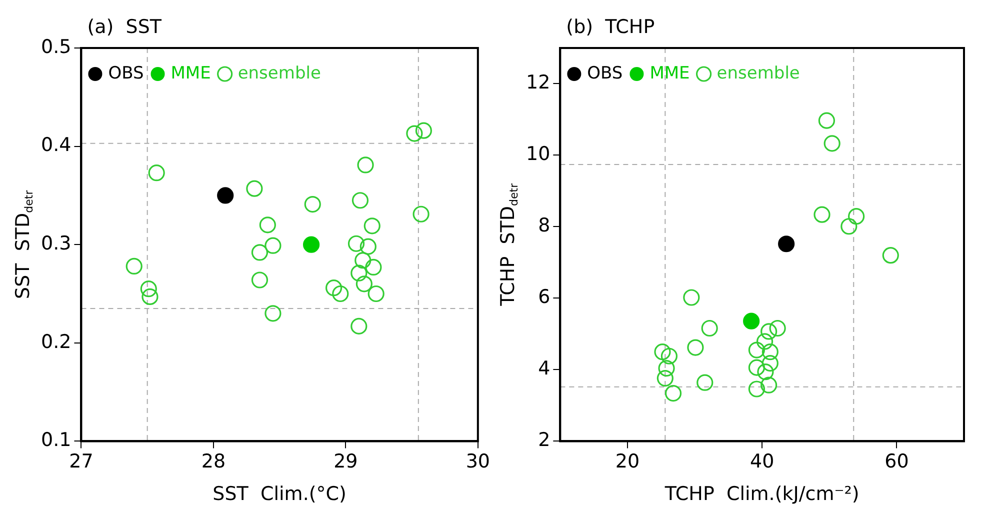  What do you see at coordinates (544, 225) in the screenshot?
I see `y-tick-label: 8` at bounding box center [544, 225].